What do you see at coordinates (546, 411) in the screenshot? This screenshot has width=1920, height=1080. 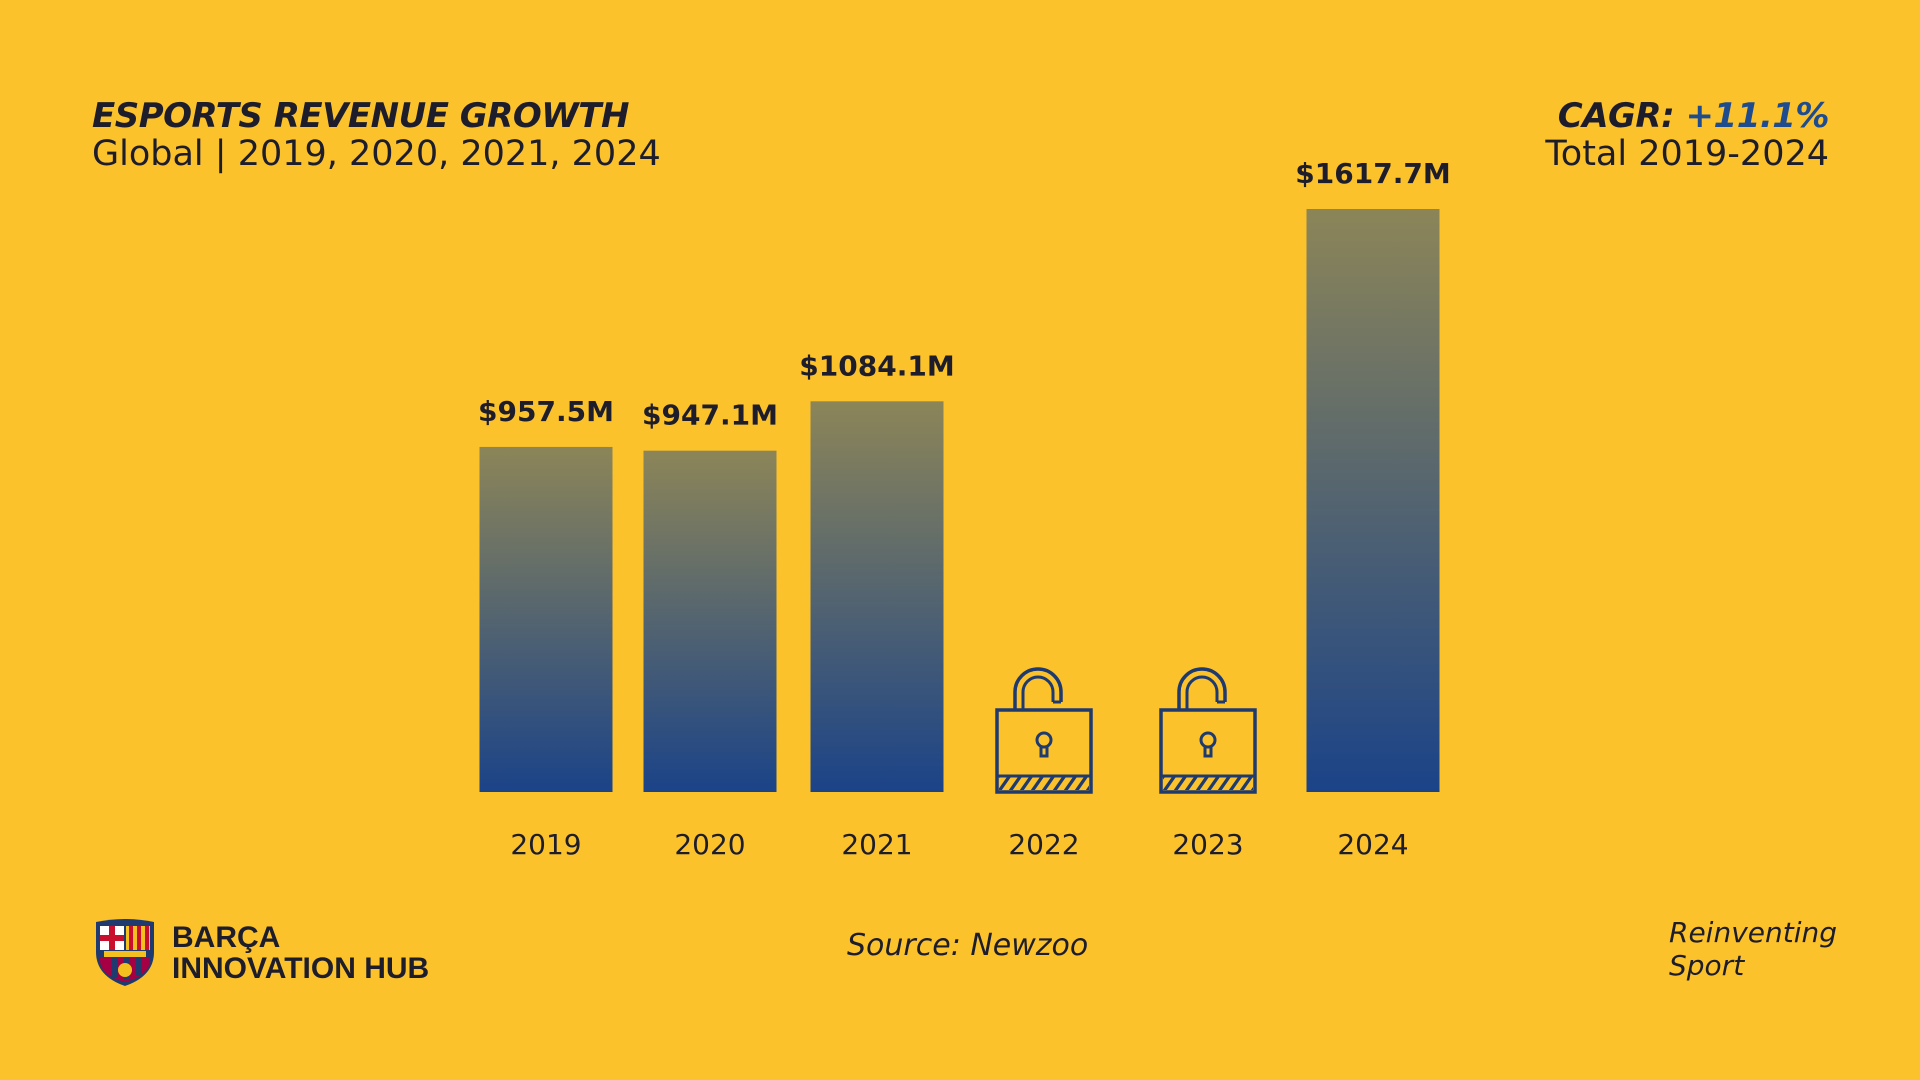 I see `data-label-2019: $957.5M` at bounding box center [546, 411].